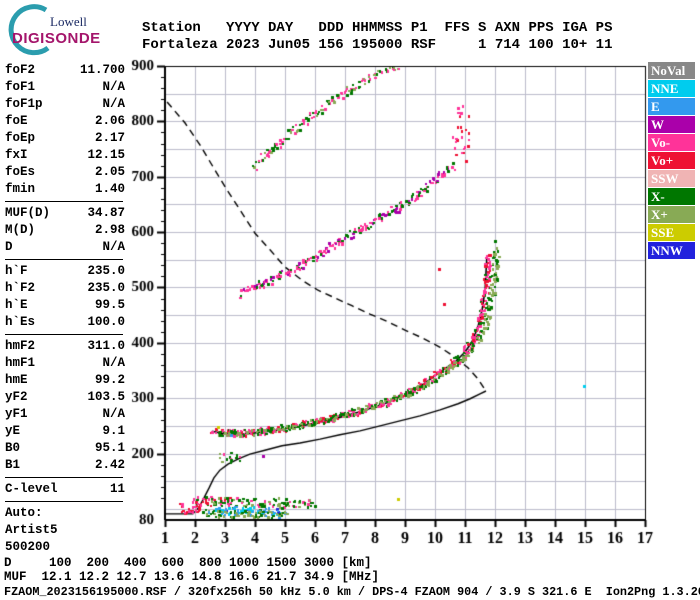 Image resolution: width=700 pixels, height=600 pixels. Describe the element at coordinates (106, 397) in the screenshot. I see `param-value: 103.5` at that location.